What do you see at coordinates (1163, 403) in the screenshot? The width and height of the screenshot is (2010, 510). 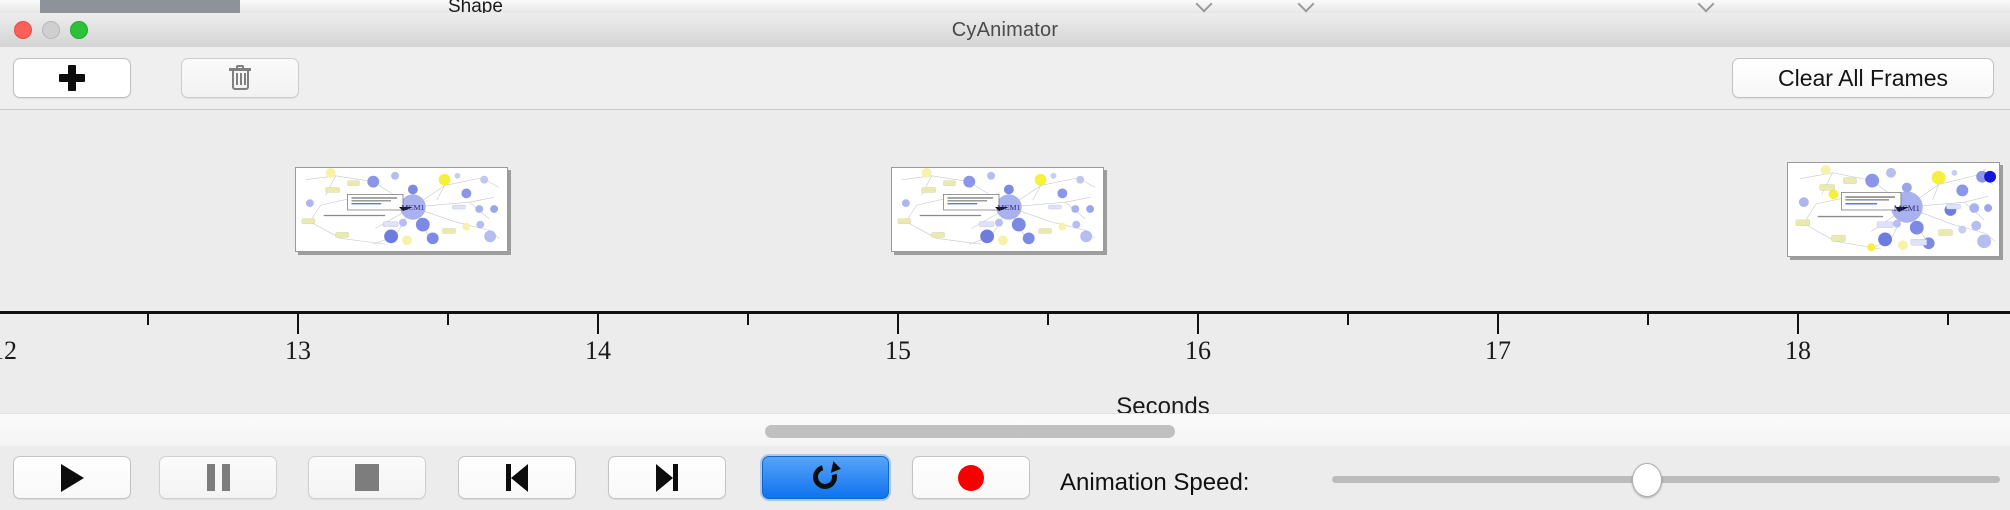 I see `axis-title-text: Seconds` at bounding box center [1163, 403].